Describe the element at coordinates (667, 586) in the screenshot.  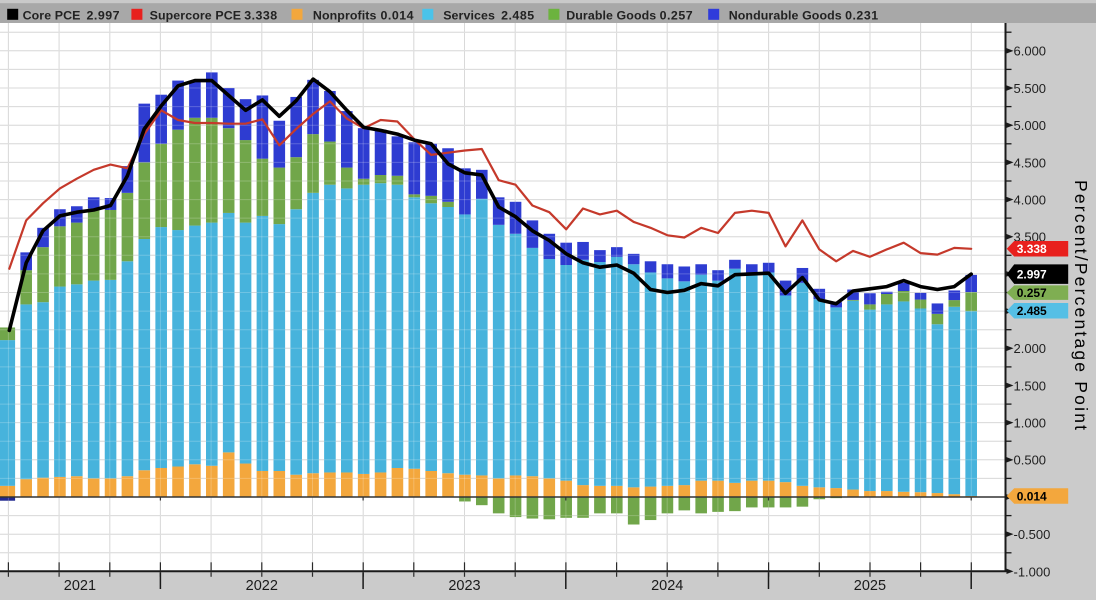
I see `svg-text: 2024` at that location.